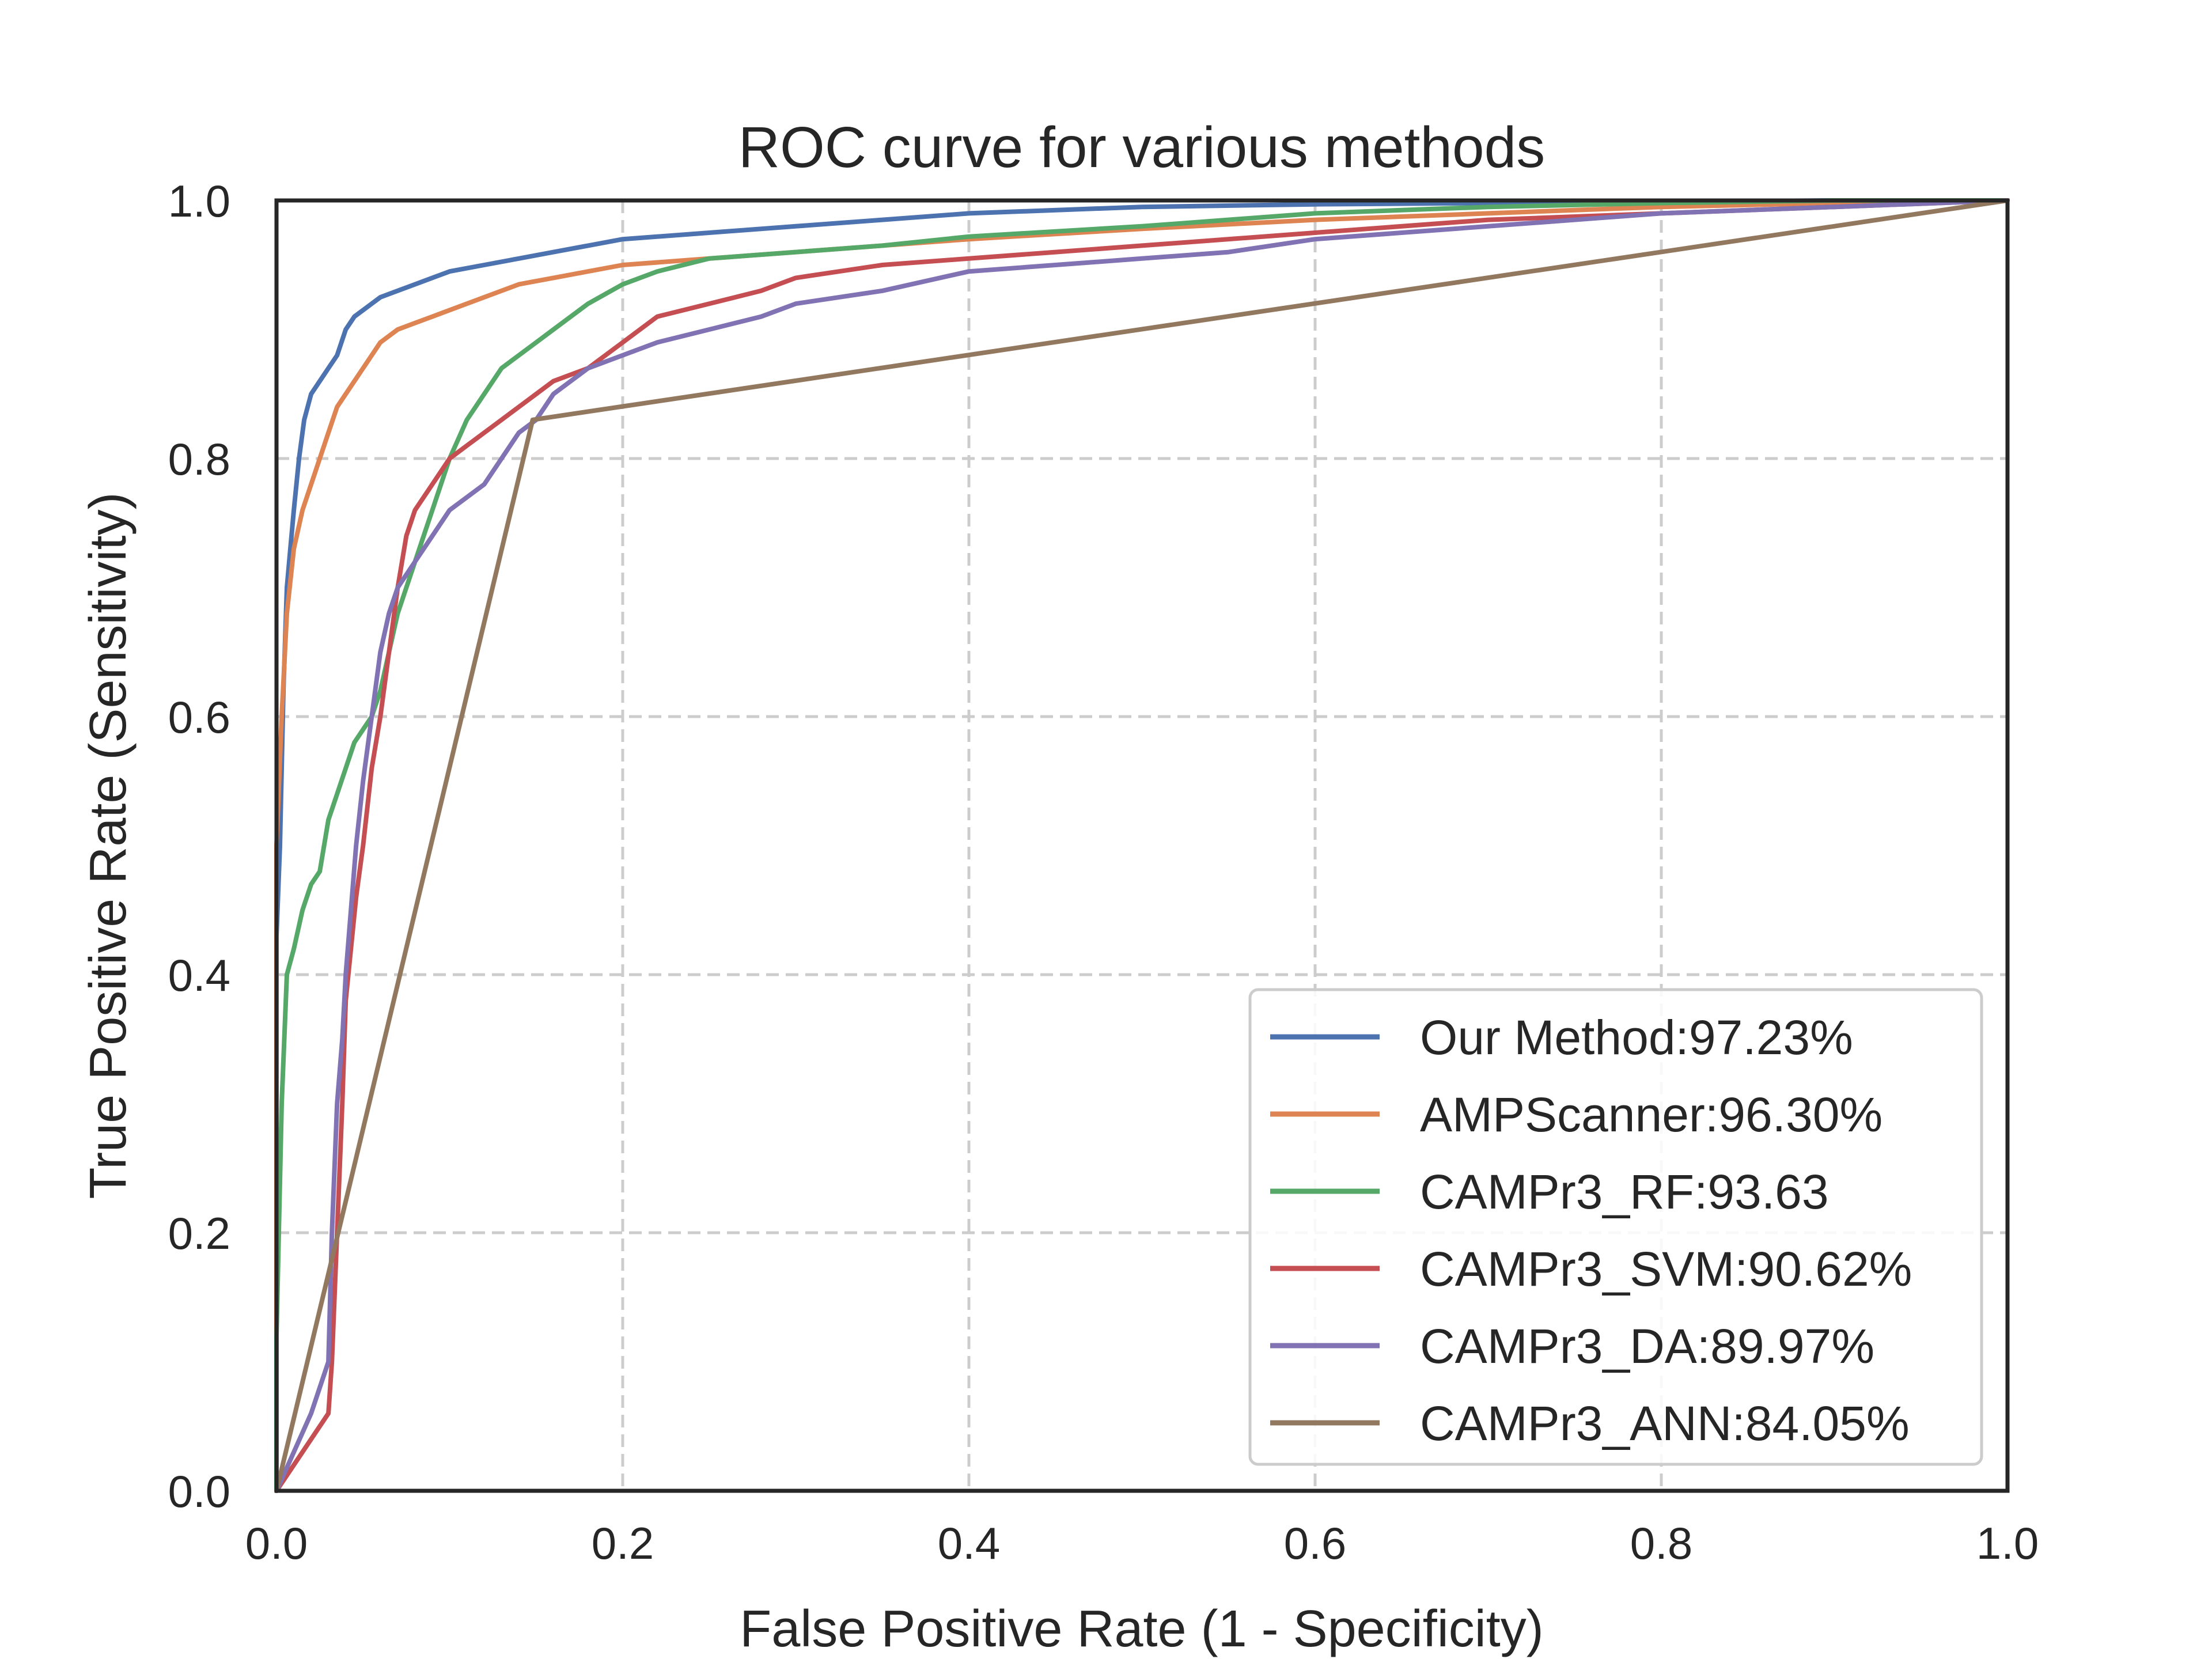  Describe the element at coordinates (1666, 1269) in the screenshot. I see `legend-label-campr3-svm: CAMPr3_SVM:90.62%` at that location.